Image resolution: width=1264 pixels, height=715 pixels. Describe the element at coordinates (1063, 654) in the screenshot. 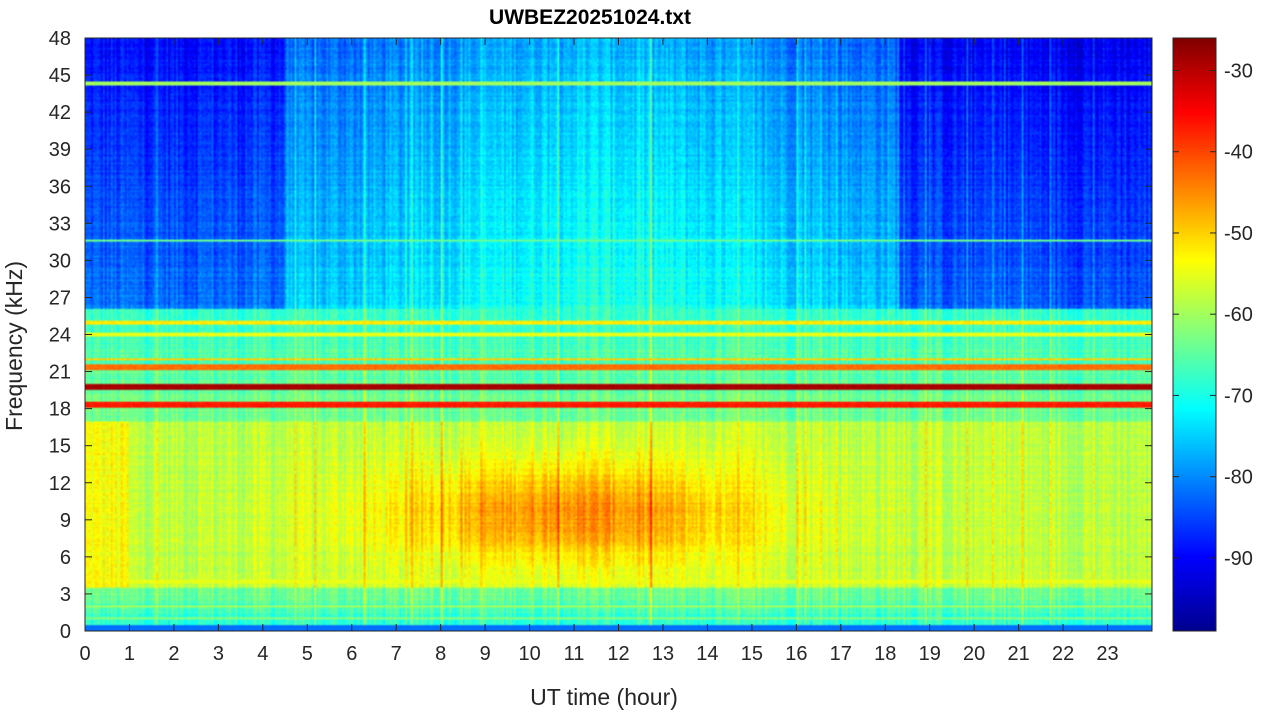

I see `x-tick-label: 22` at that location.